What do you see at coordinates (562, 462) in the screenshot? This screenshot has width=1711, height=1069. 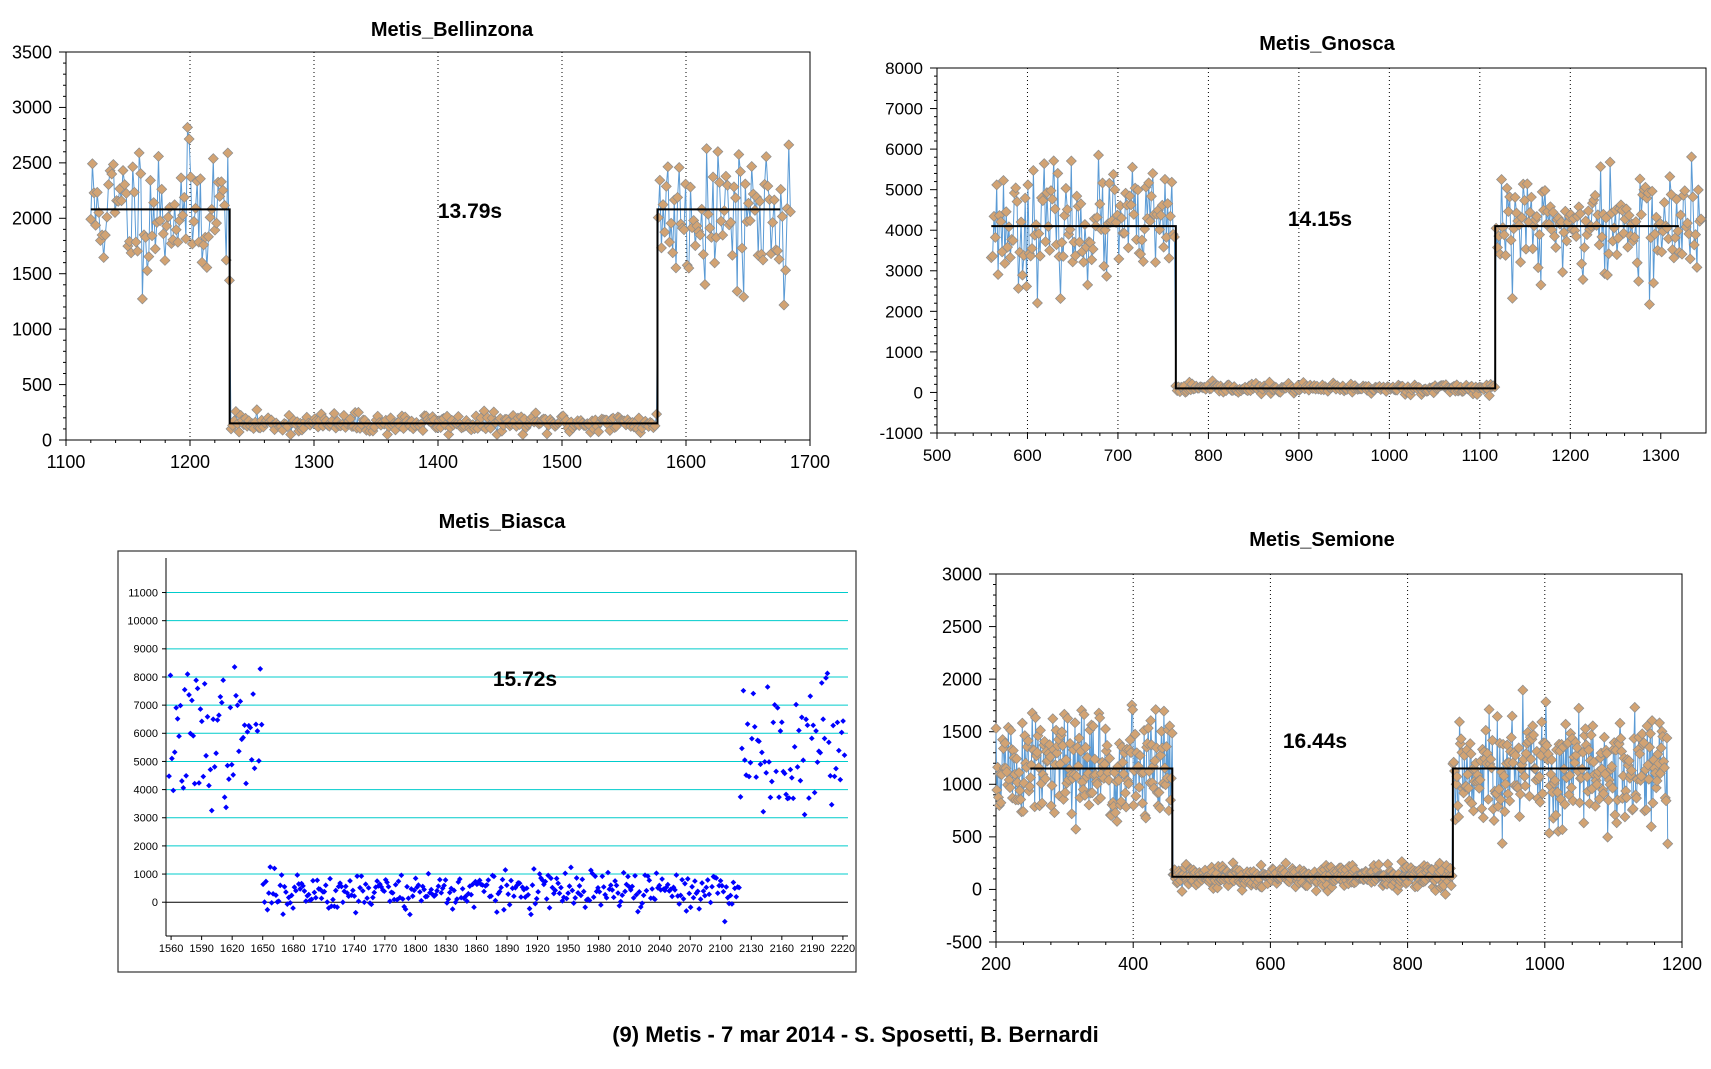 I see `x-tick-label: 1500` at bounding box center [562, 462].